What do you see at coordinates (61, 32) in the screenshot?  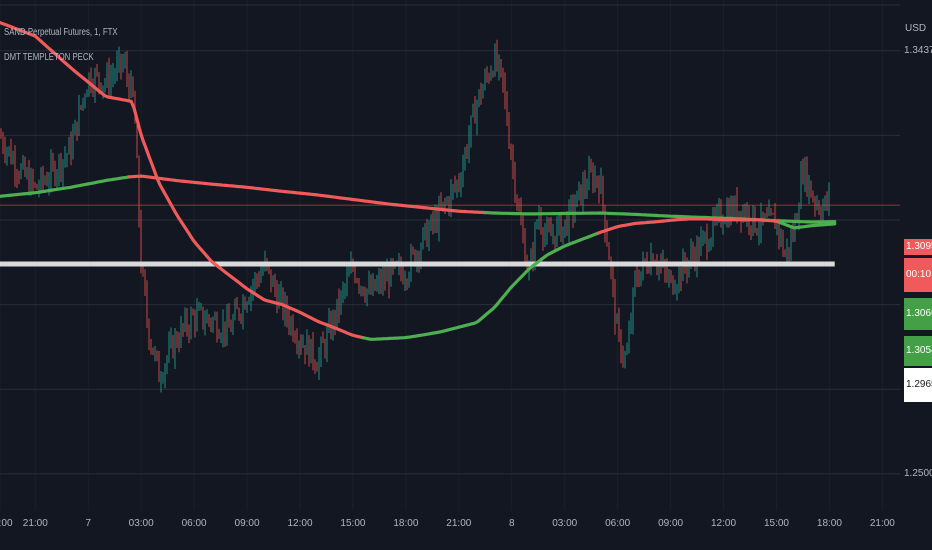 I see `symbol-title: SAND Perpetual Futures, 1, FTX` at bounding box center [61, 32].